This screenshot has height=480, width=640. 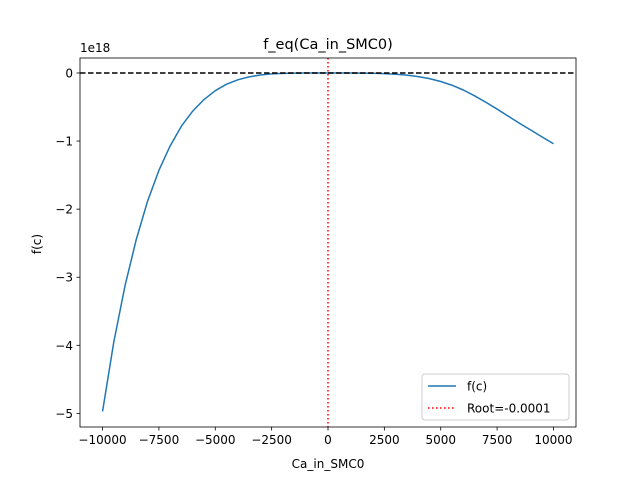 What do you see at coordinates (271, 440) in the screenshot?
I see `x-tick-label: −2500` at bounding box center [271, 440].